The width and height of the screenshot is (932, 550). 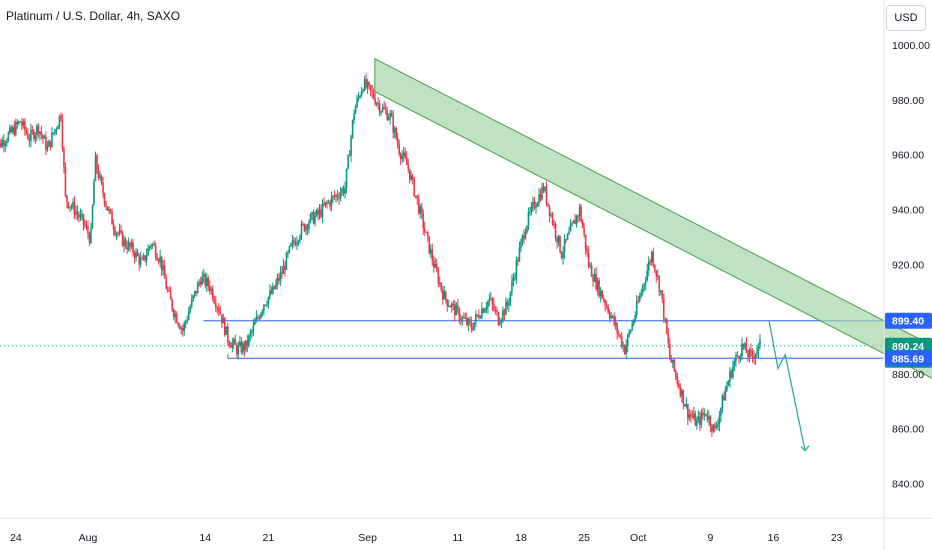 I want to click on y-tick-label: 960.00, so click(x=908, y=156).